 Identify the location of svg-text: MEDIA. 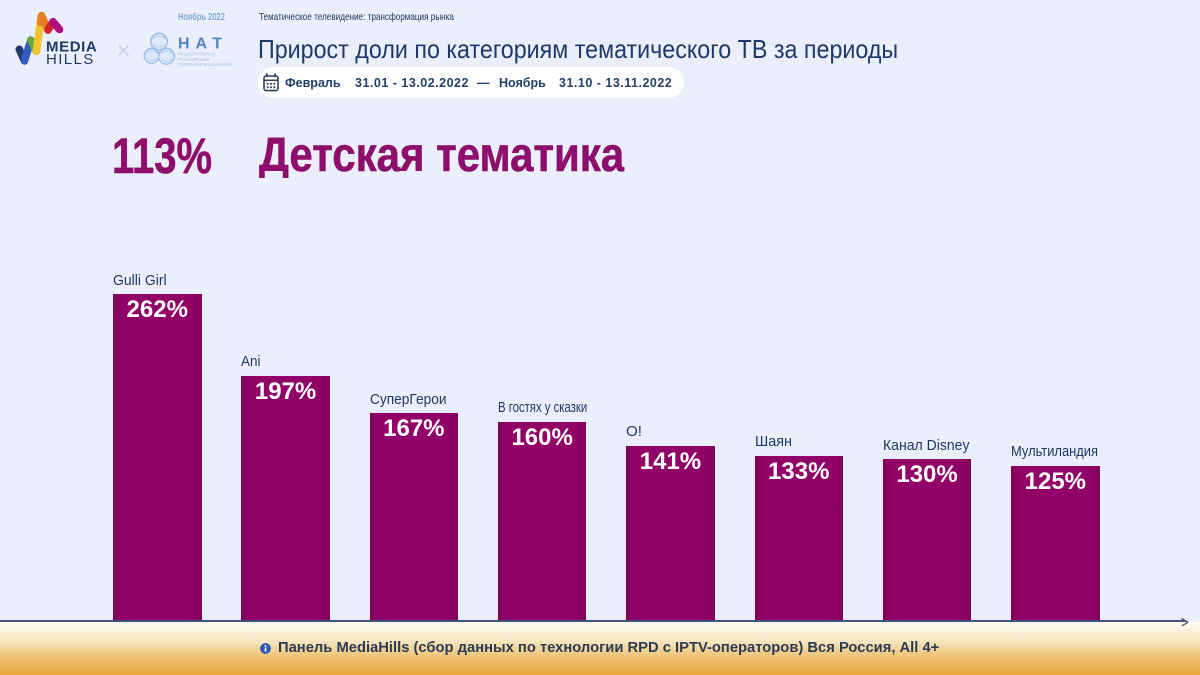
(71, 47).